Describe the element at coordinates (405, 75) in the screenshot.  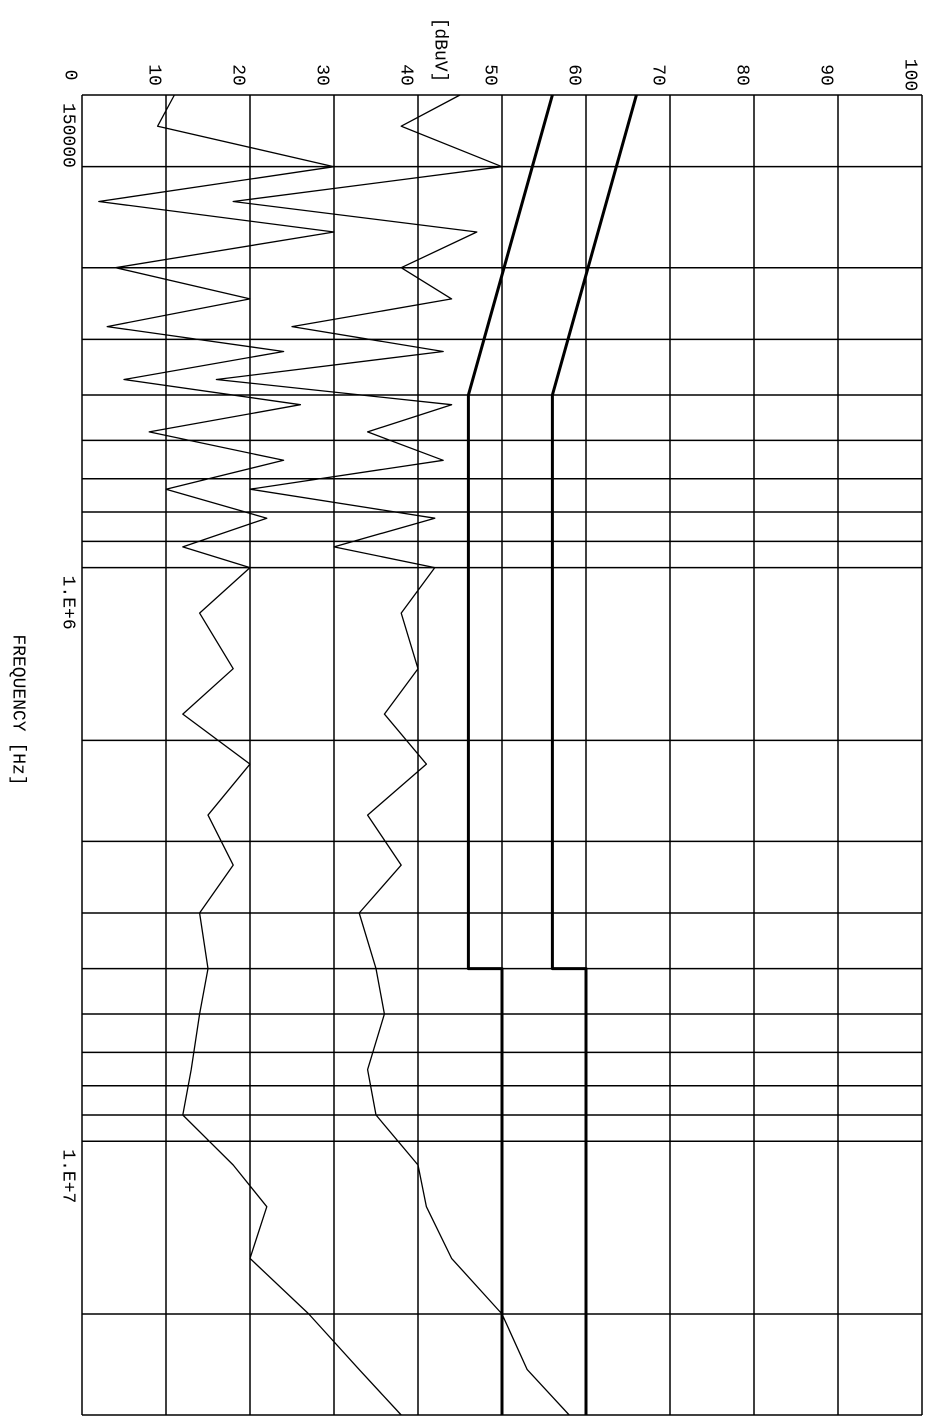
I see `y-tick-label: 40` at that location.